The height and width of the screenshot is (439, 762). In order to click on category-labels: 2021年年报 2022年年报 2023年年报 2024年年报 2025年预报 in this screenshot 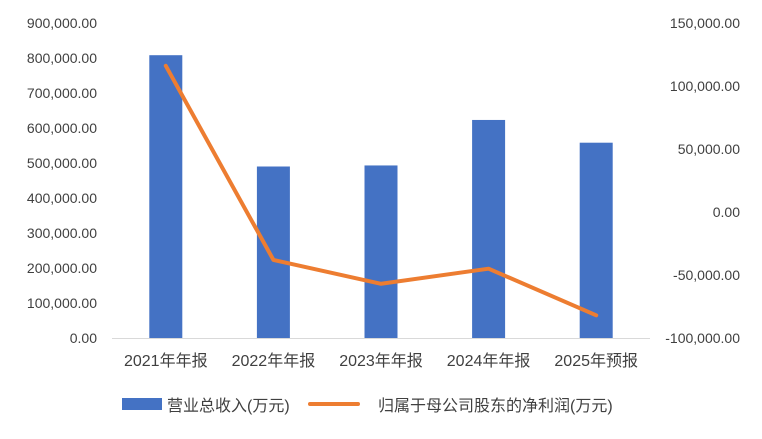, I will do `click(381, 361)`.